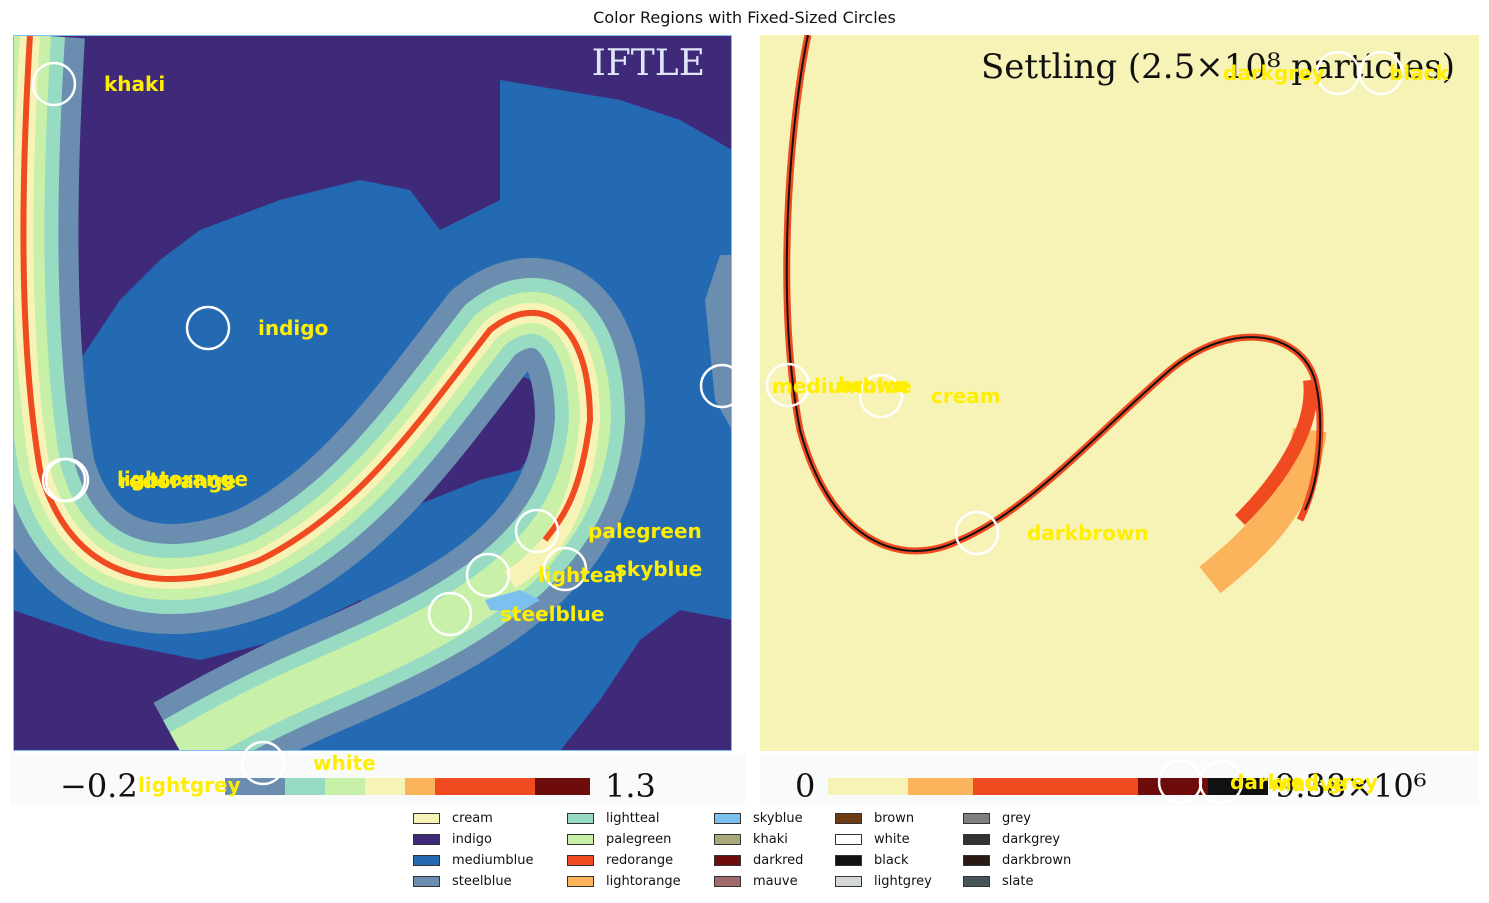  I want to click on label-cream: cream, so click(966, 396).